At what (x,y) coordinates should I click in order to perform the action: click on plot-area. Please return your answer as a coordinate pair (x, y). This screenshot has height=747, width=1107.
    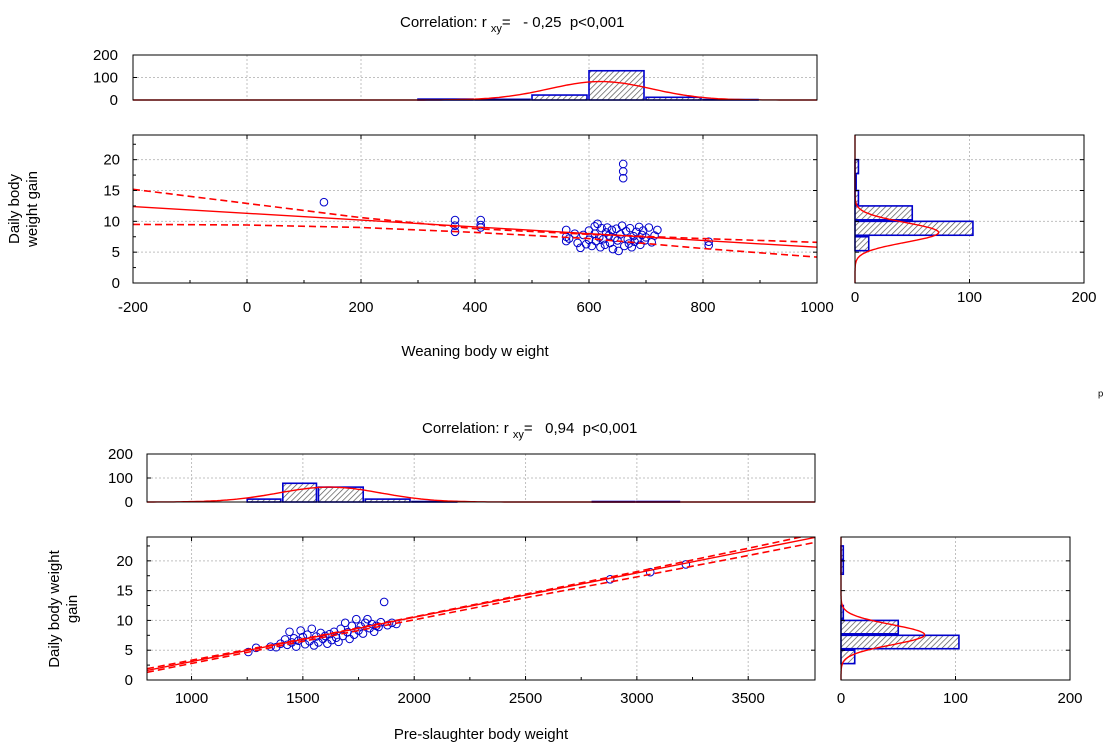
    Looking at the image, I should click on (481, 608).